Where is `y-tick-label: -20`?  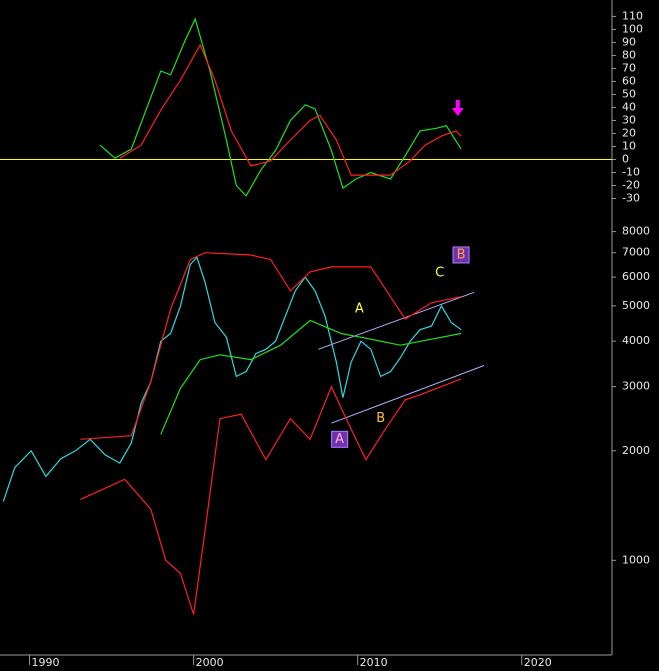 y-tick-label: -20 is located at coordinates (631, 184).